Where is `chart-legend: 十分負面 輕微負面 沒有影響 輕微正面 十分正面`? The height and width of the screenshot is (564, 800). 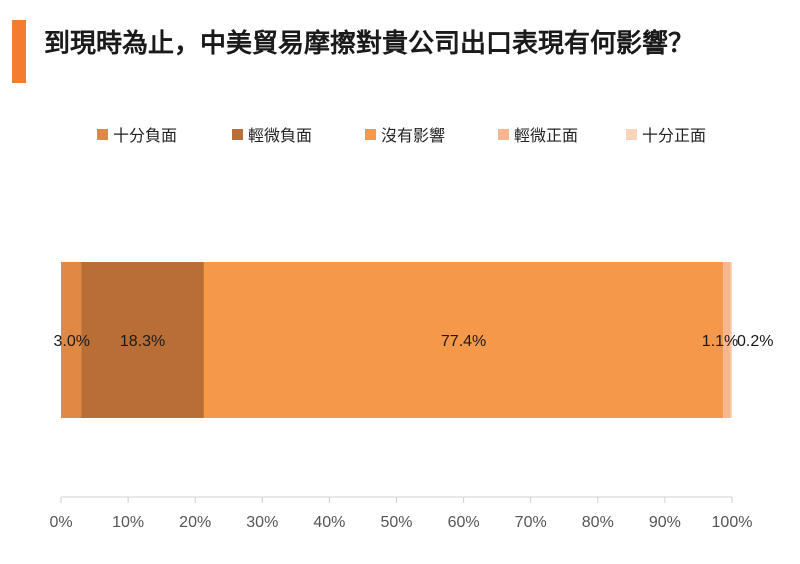
chart-legend: 十分負面 輕微負面 沒有影響 輕微正面 十分正面 is located at coordinates (400, 134).